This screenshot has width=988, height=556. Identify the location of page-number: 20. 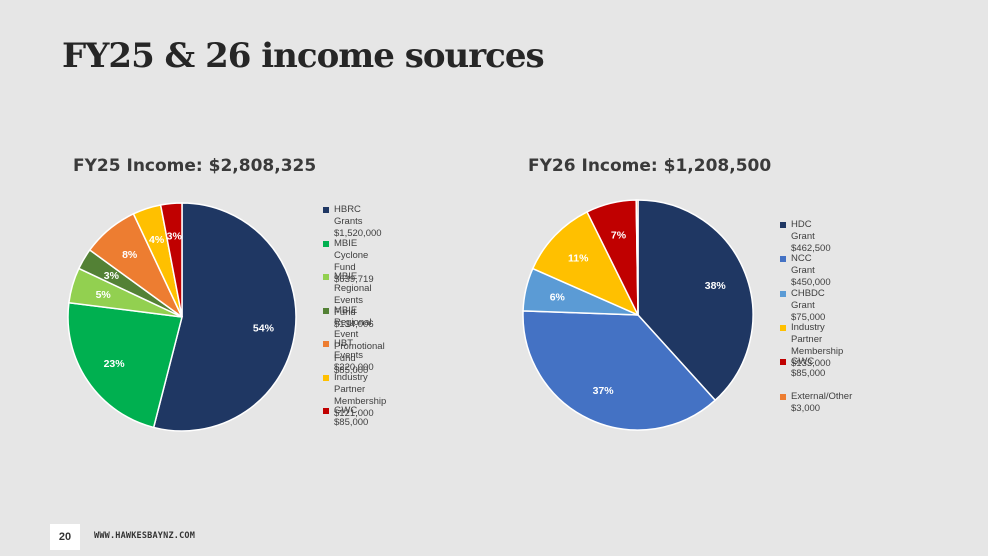
(65, 537).